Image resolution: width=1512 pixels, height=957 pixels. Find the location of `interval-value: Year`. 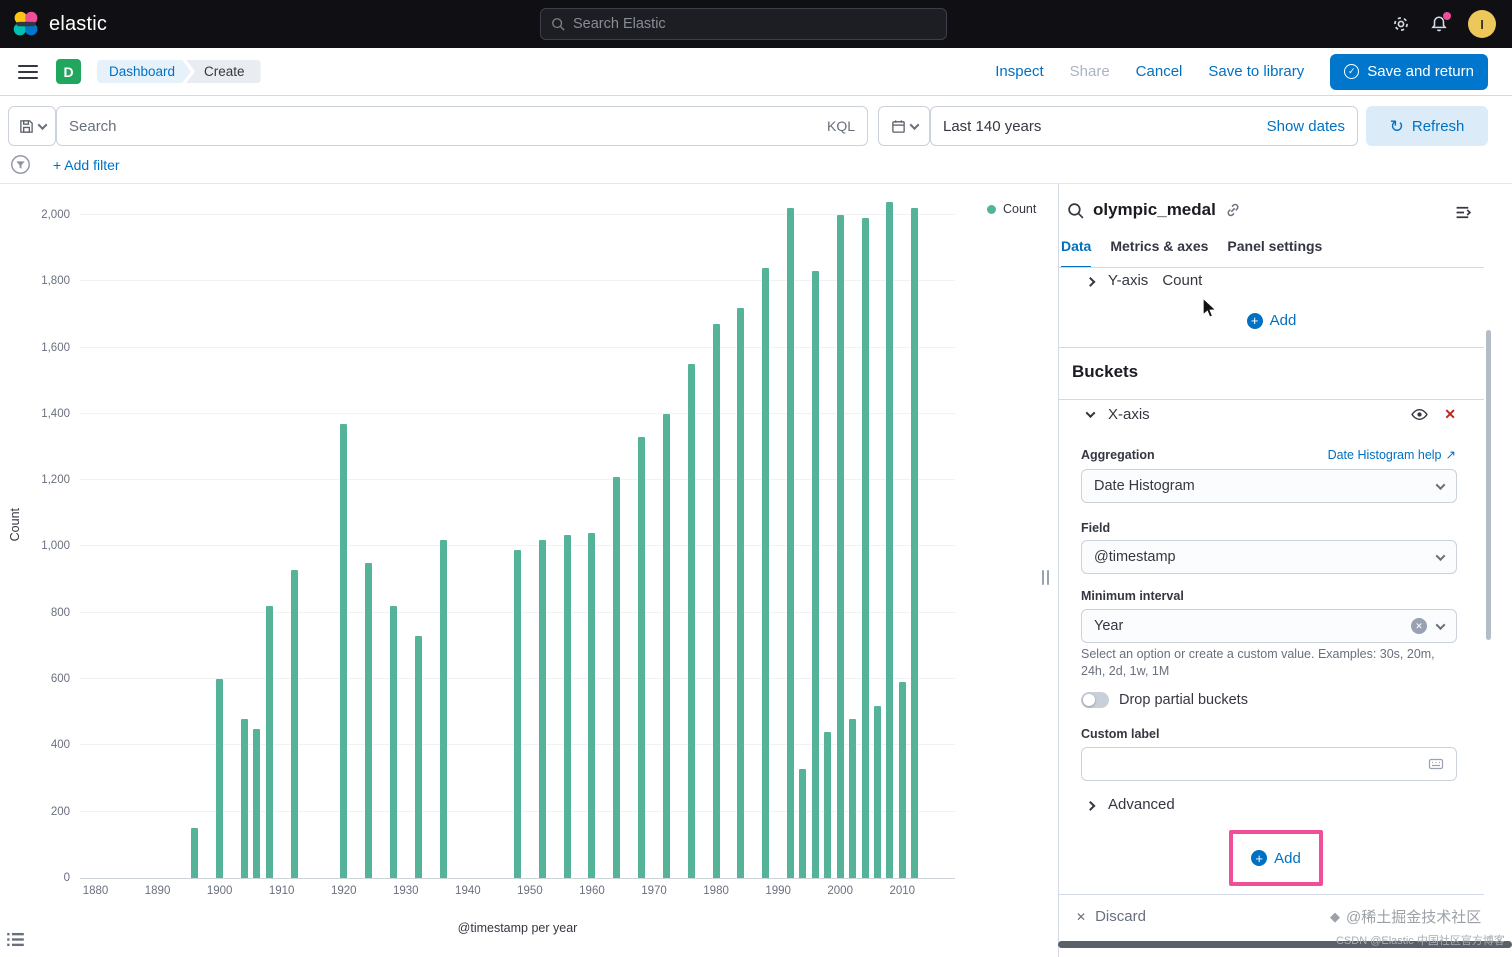

interval-value: Year is located at coordinates (1109, 626).